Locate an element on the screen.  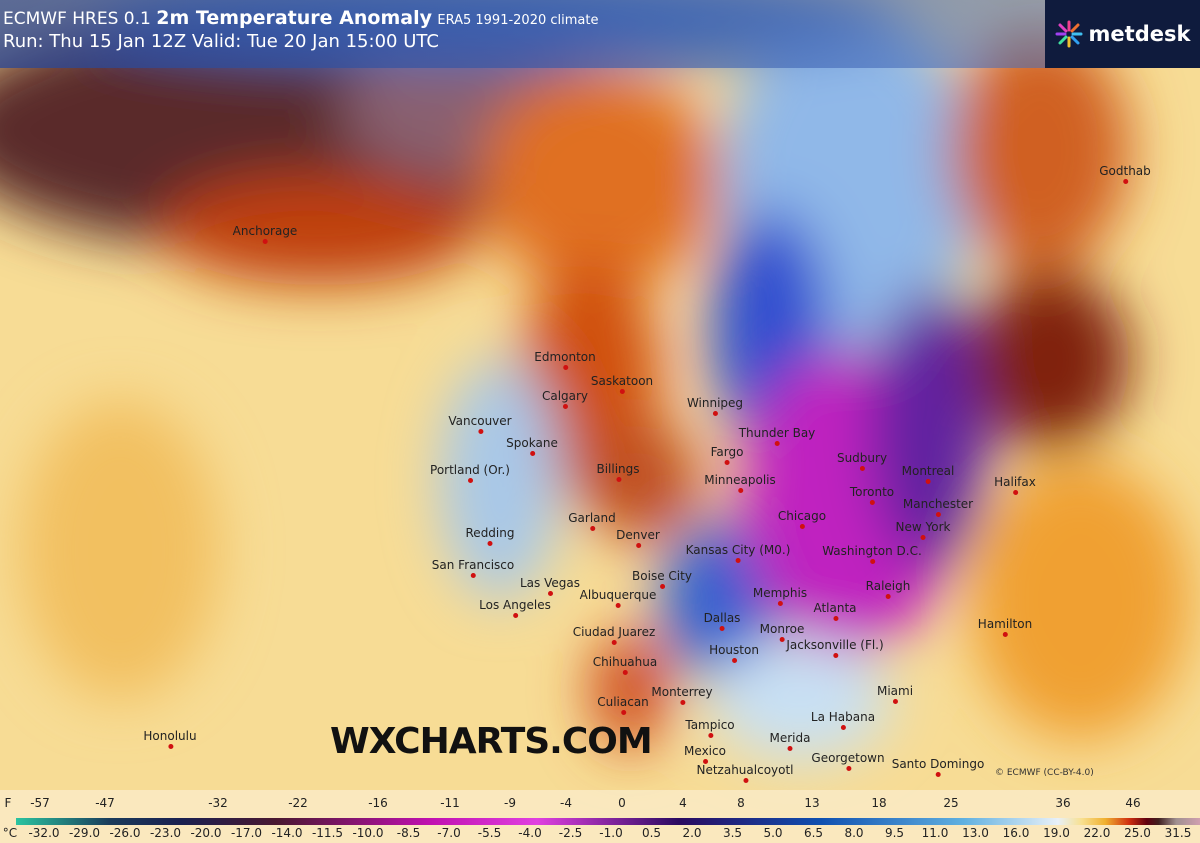
city-label: Boise City is located at coordinates (662, 579).